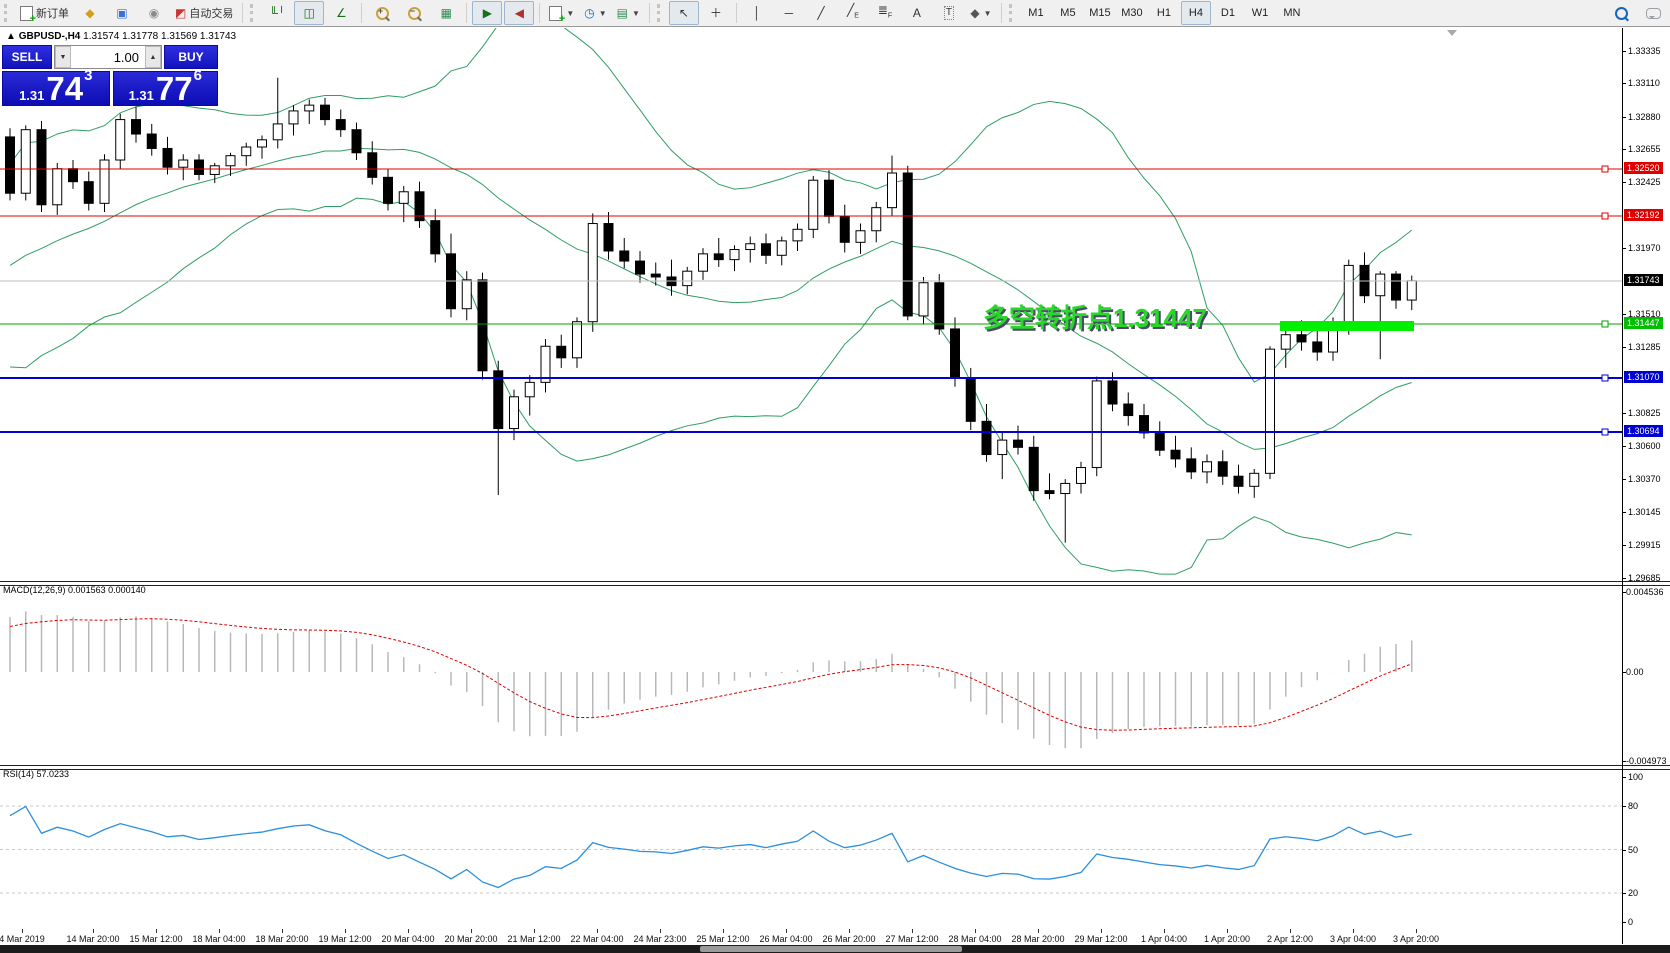 The height and width of the screenshot is (953, 1670). I want to click on time-tick-label: 4 Mar 2019, so click(22, 939).